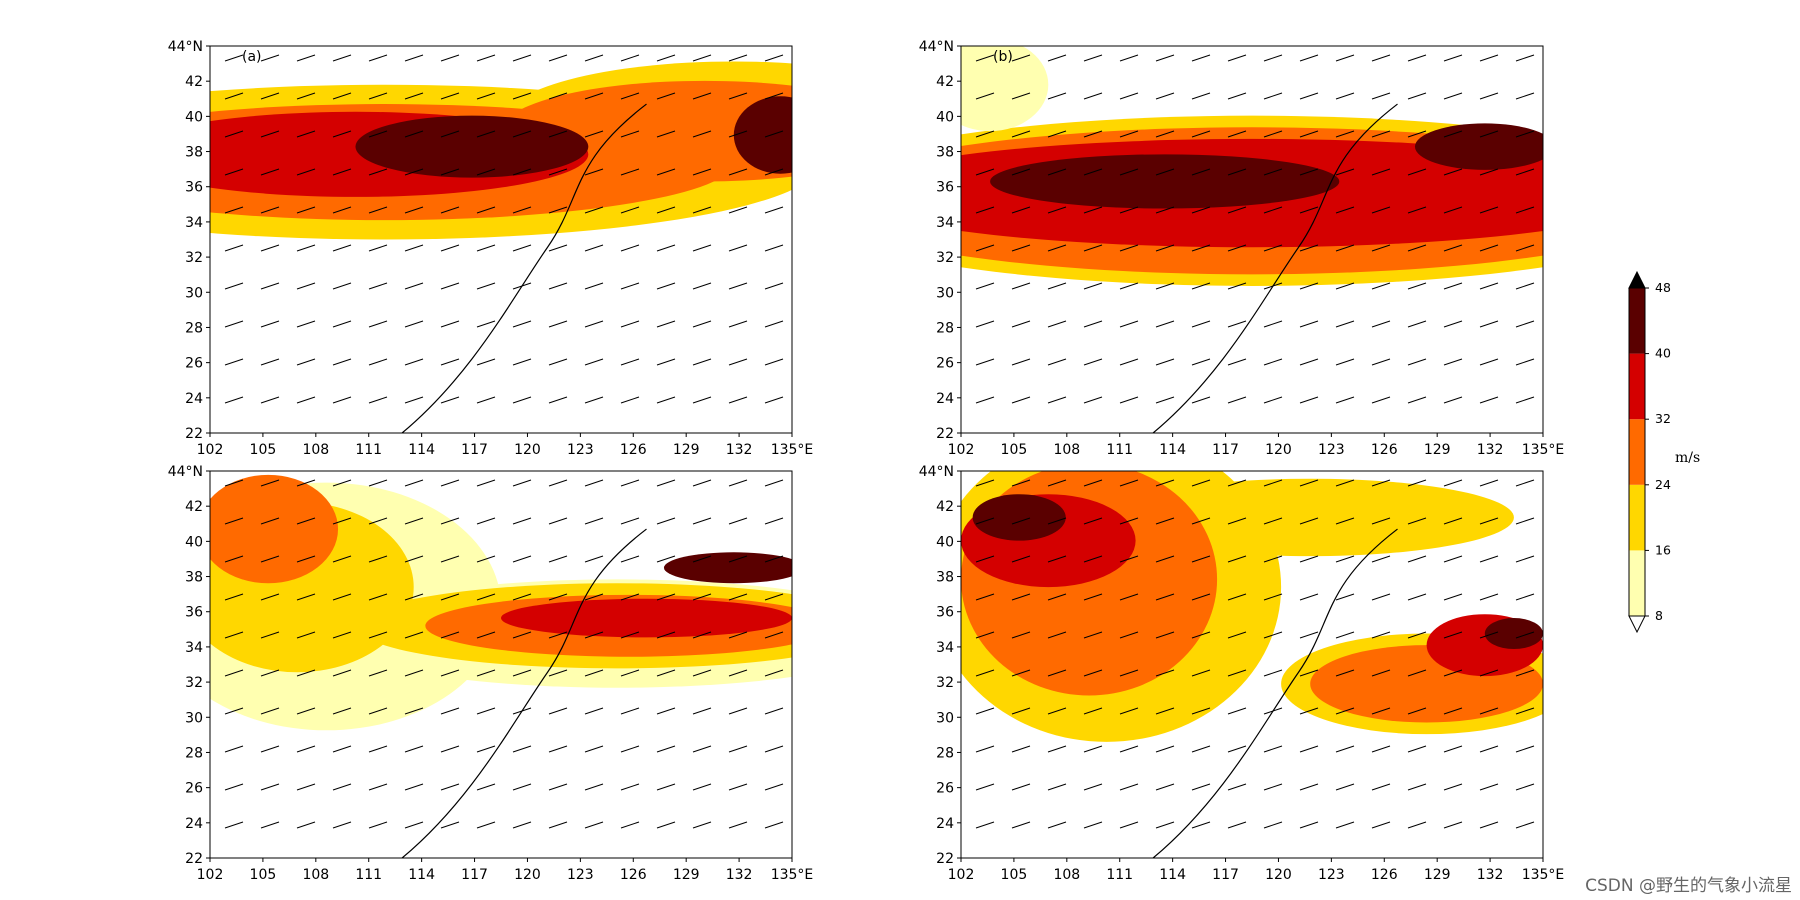 Image resolution: width=1800 pixels, height=900 pixels. Describe the element at coordinates (1384, 450) in the screenshot. I see `x-tick-label: 126` at that location.